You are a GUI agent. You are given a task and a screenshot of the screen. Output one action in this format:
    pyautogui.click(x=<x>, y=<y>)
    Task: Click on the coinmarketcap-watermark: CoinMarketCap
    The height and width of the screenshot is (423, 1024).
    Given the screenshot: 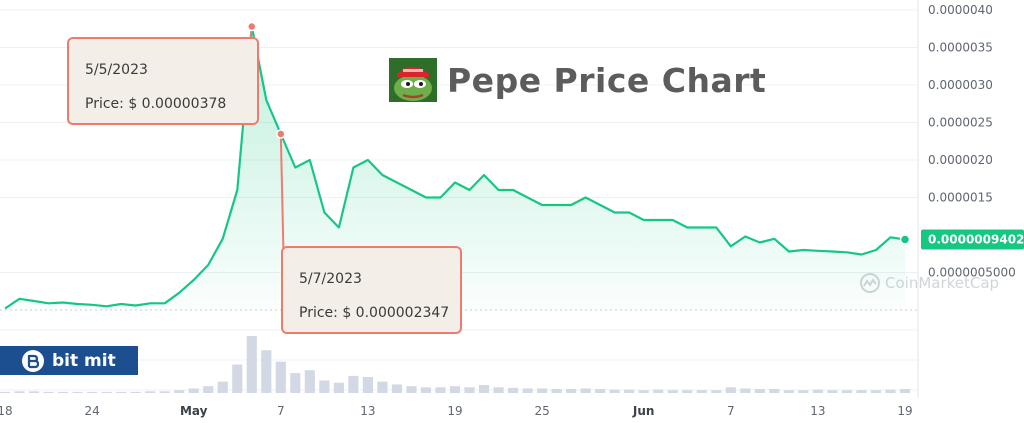 What is the action you would take?
    pyautogui.click(x=929, y=283)
    